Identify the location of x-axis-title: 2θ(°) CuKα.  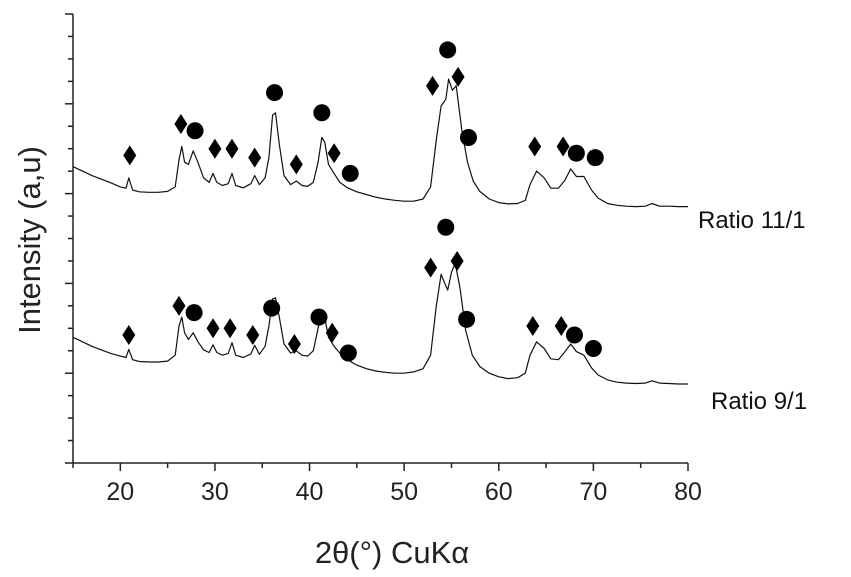
(392, 552).